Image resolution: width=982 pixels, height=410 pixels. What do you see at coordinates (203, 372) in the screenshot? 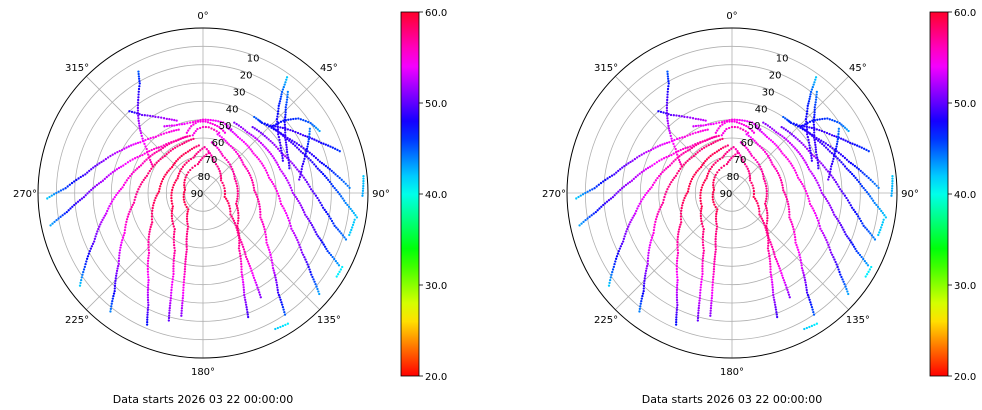
I see `angular-tick-label: 180°` at bounding box center [203, 372].